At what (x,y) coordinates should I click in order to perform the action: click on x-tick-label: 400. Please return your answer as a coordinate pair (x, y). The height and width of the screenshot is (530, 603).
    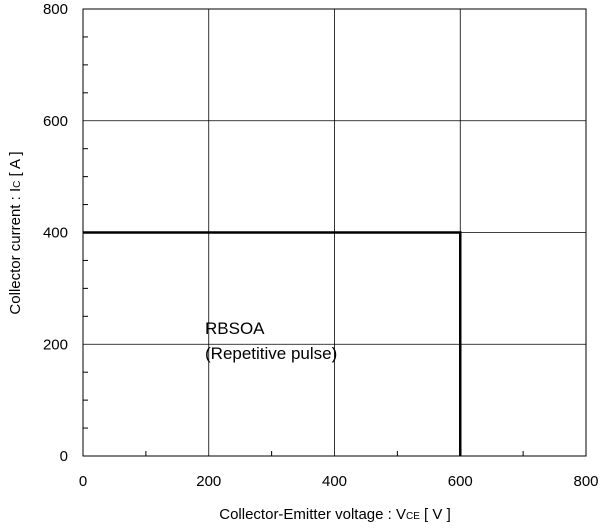
    Looking at the image, I should click on (334, 481).